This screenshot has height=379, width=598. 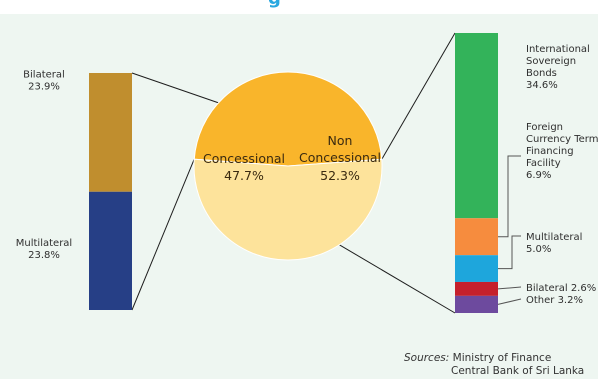 What do you see at coordinates (44, 255) in the screenshot?
I see `left-value-multilateral: 23.8%` at bounding box center [44, 255].